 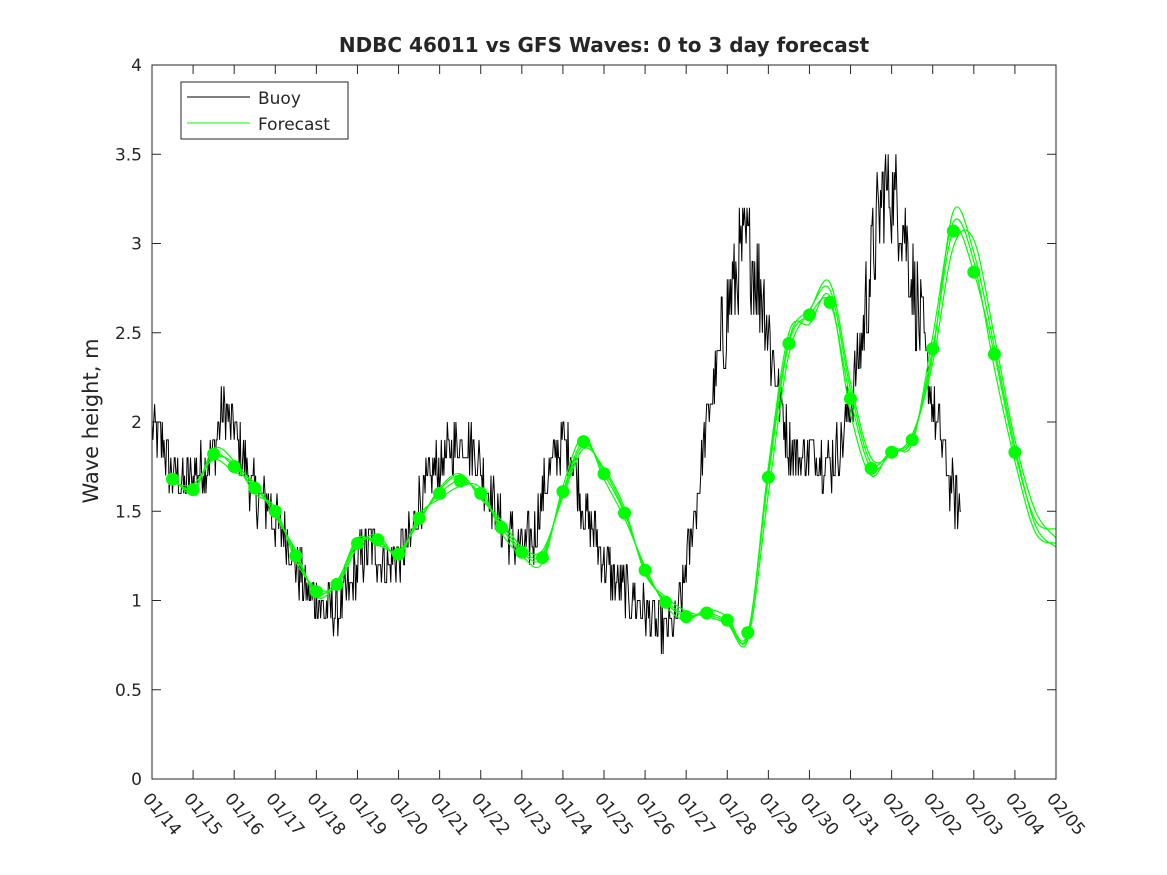 I want to click on legend-buoy-label: Buoy, so click(x=279, y=99).